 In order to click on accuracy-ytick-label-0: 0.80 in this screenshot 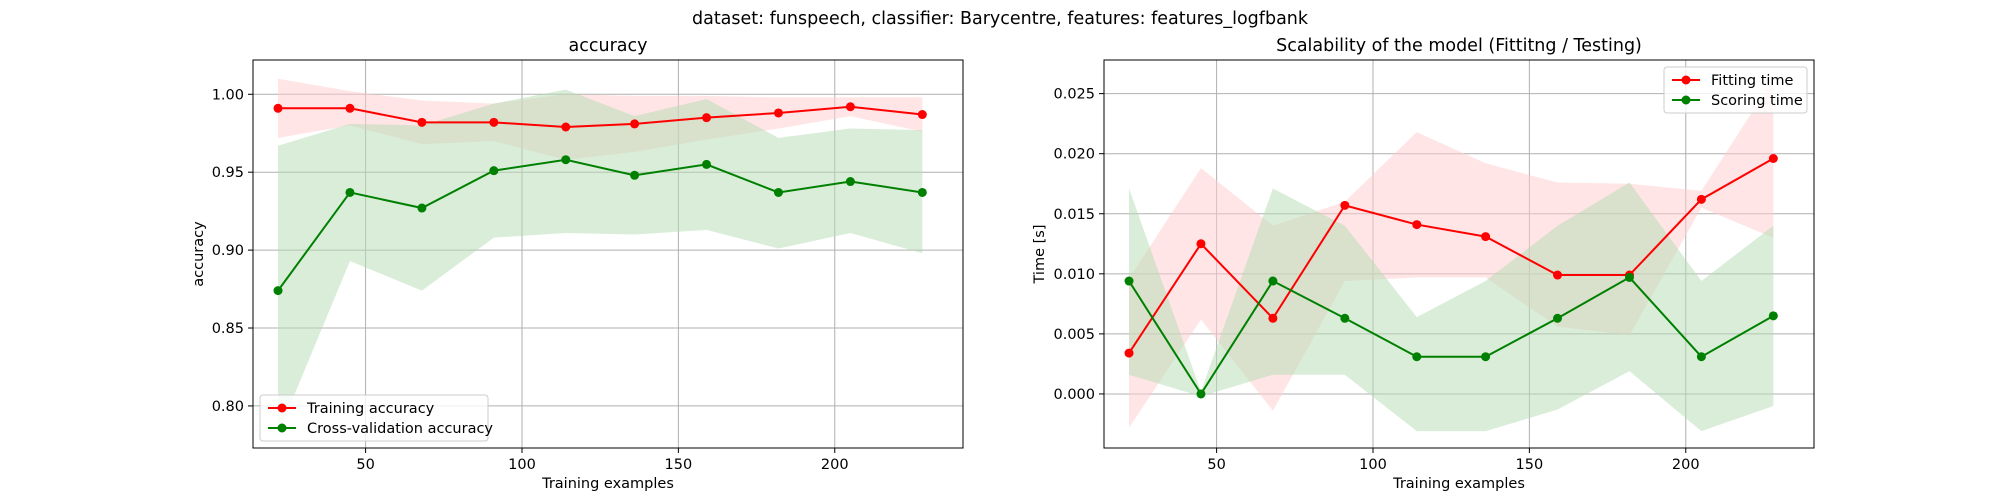, I will do `click(228, 407)`.